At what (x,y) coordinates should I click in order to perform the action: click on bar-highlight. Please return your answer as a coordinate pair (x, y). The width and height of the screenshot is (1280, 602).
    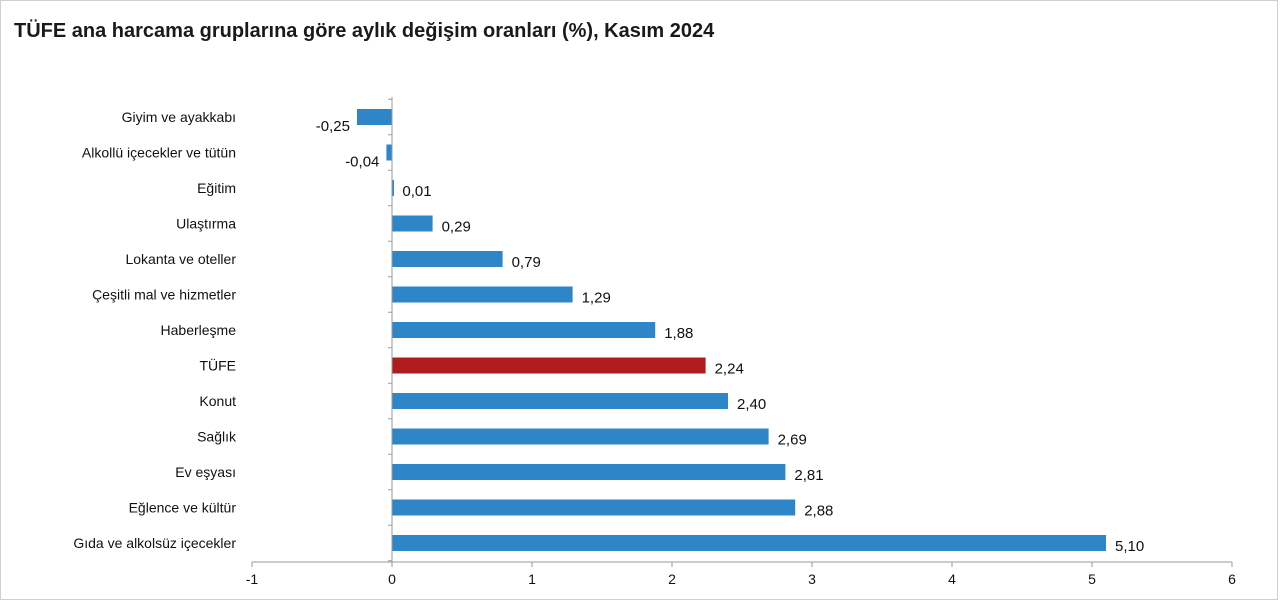
    Looking at the image, I should click on (549, 365).